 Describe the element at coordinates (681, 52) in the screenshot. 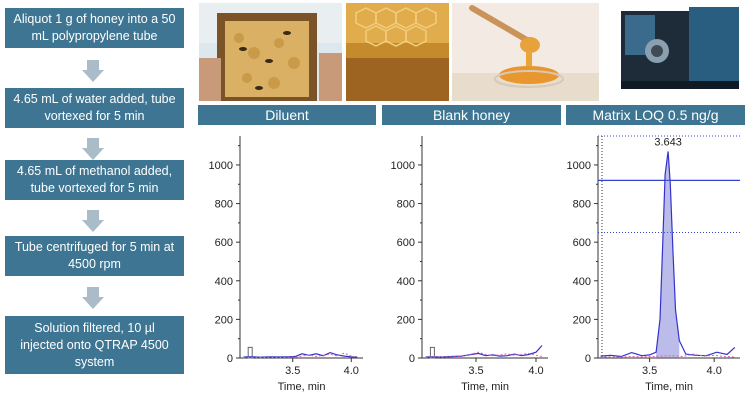

I see `qtrap-instrument-photo` at that location.